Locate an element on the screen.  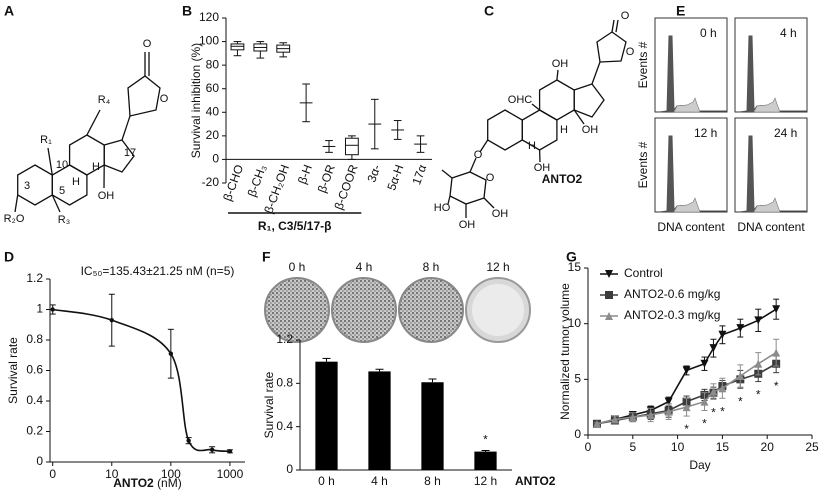
x-axis-title: ANTO2 (nM) is located at coordinates (147, 483).